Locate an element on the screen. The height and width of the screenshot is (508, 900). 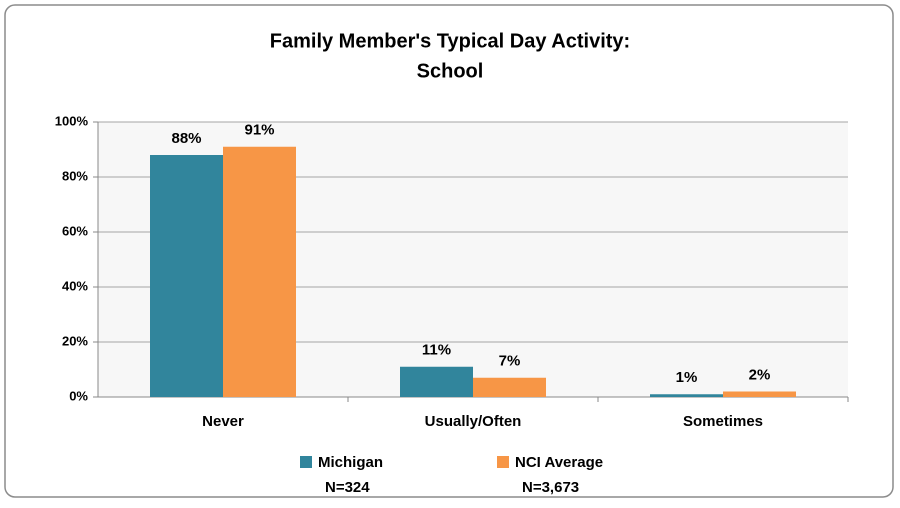
value-label: 2% is located at coordinates (760, 374).